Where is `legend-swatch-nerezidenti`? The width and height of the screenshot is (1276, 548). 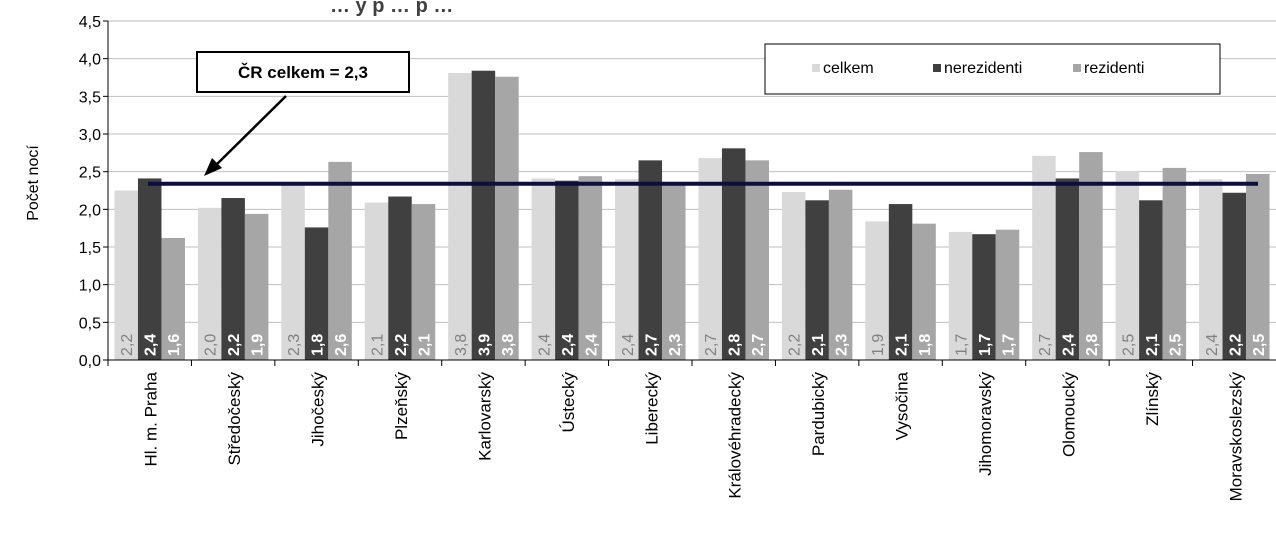 legend-swatch-nerezidenti is located at coordinates (937, 68).